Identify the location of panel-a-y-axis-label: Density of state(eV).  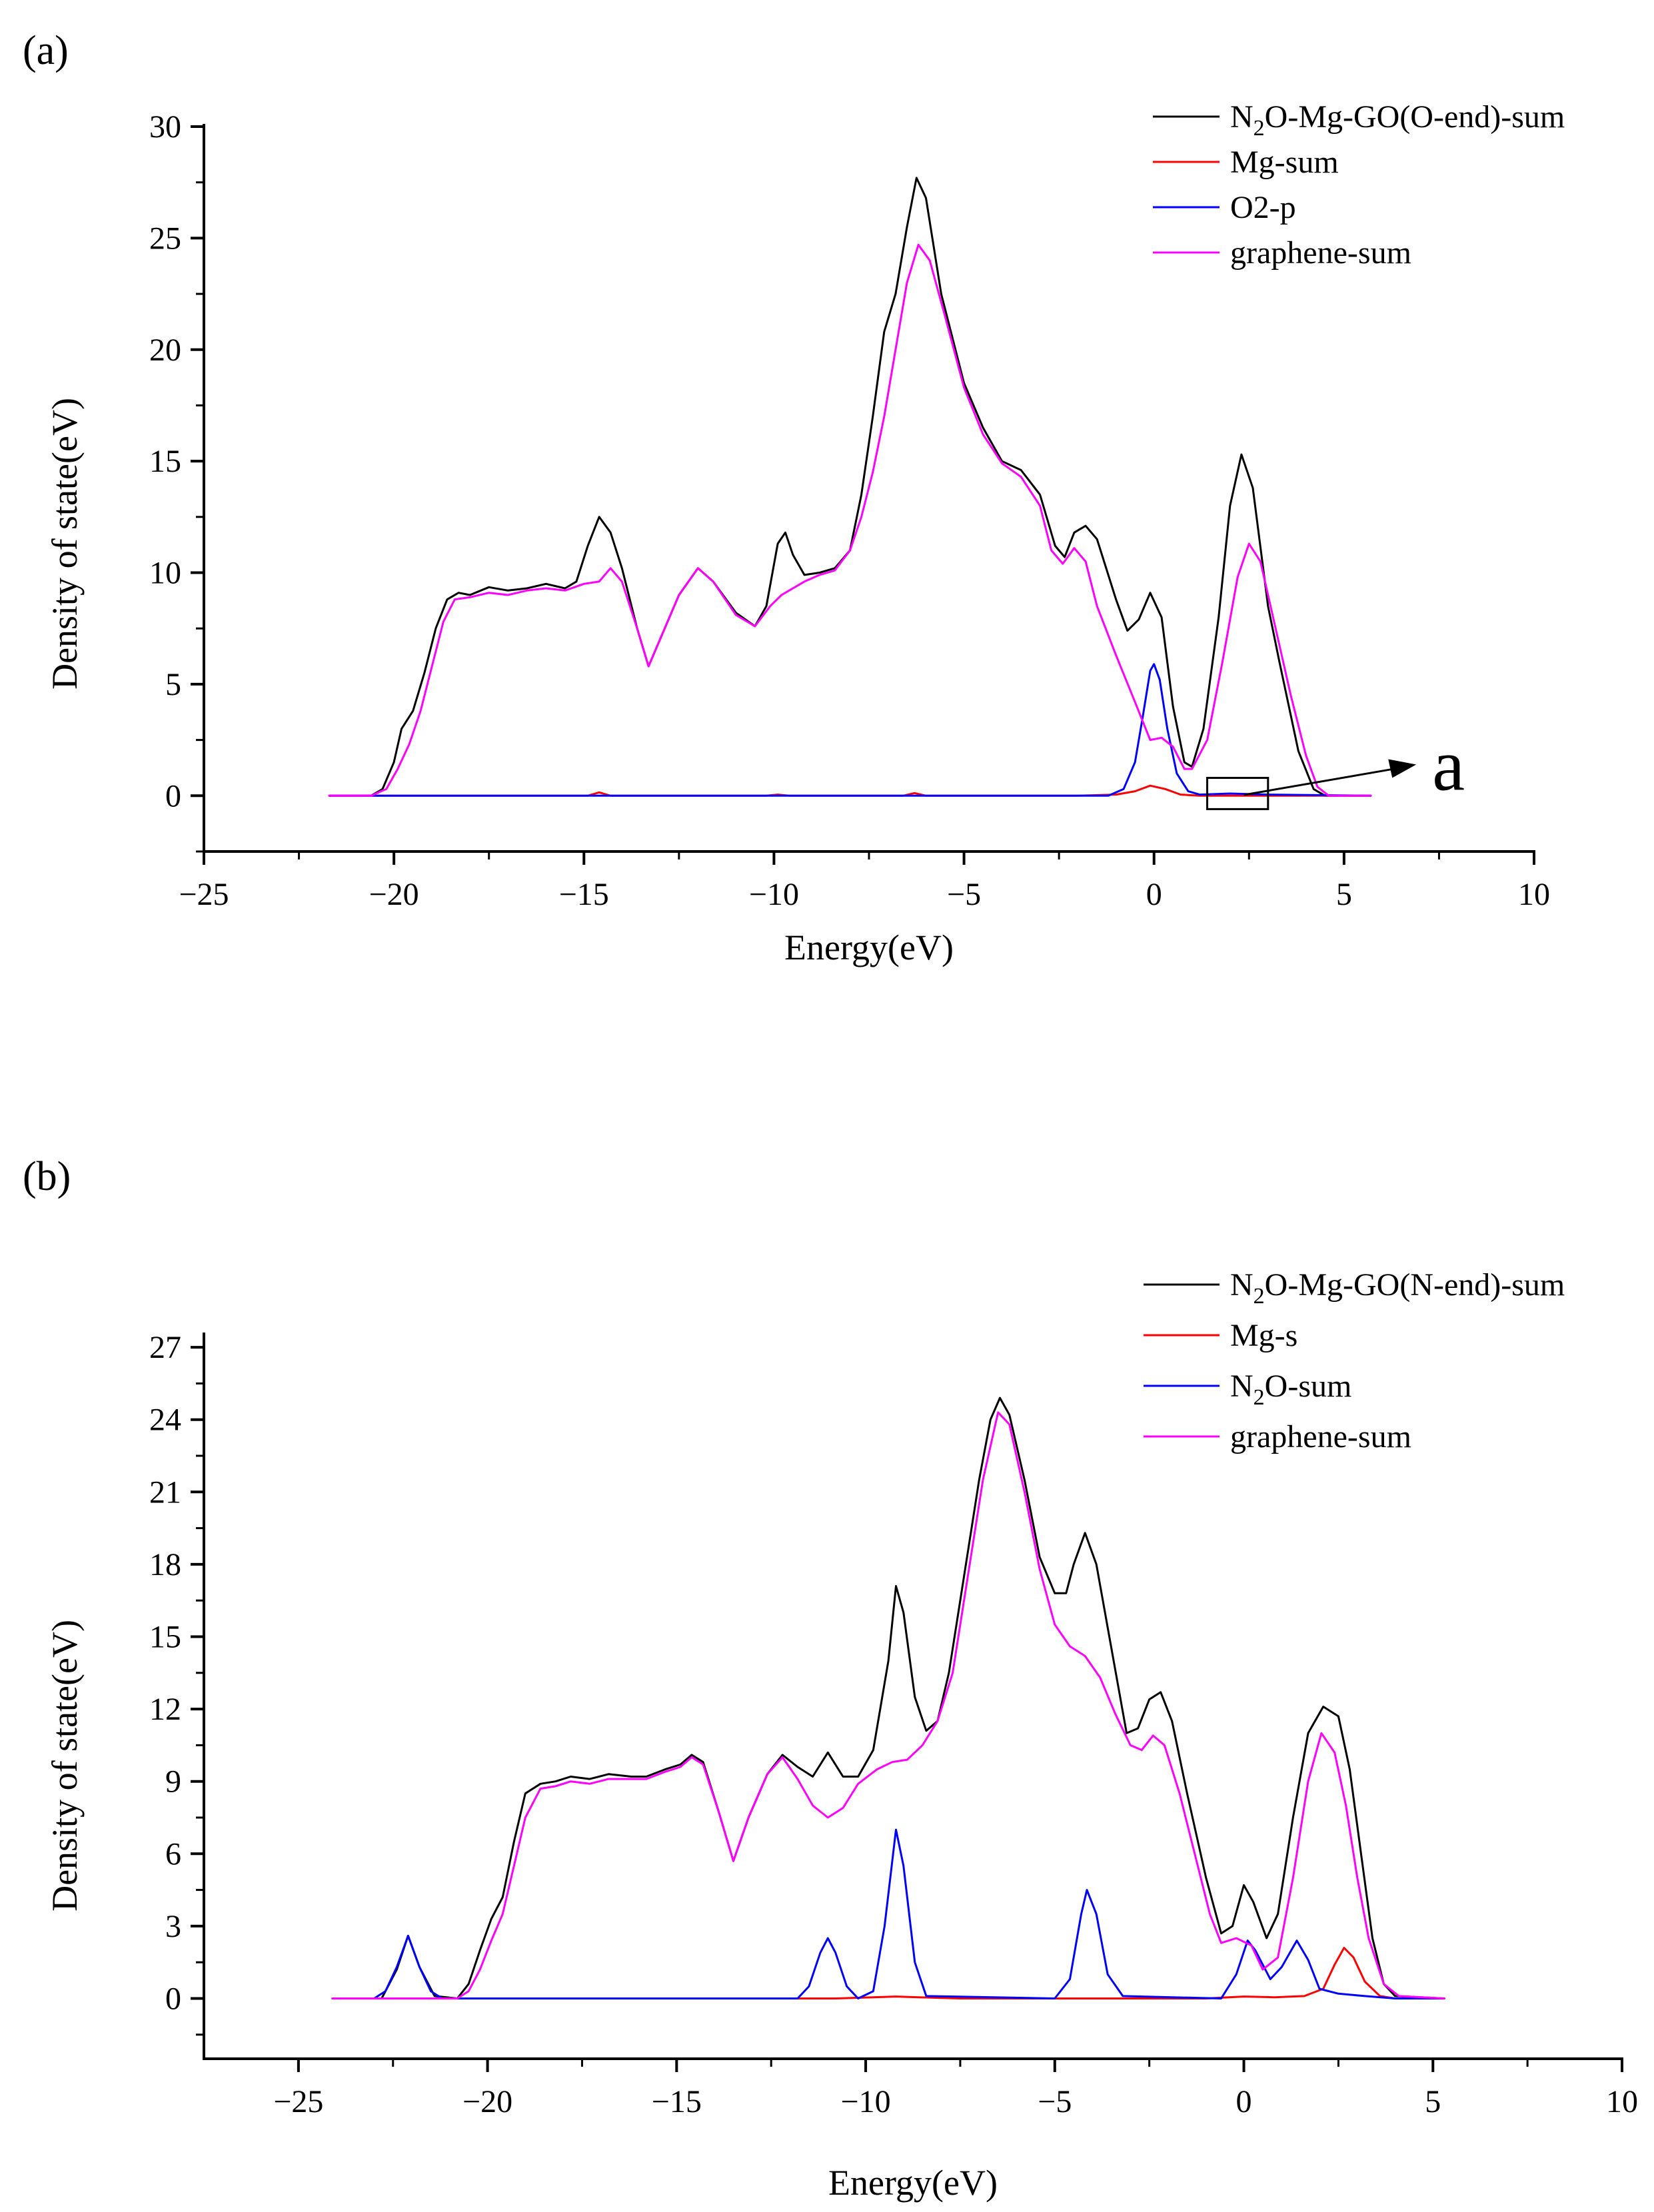
(65, 544).